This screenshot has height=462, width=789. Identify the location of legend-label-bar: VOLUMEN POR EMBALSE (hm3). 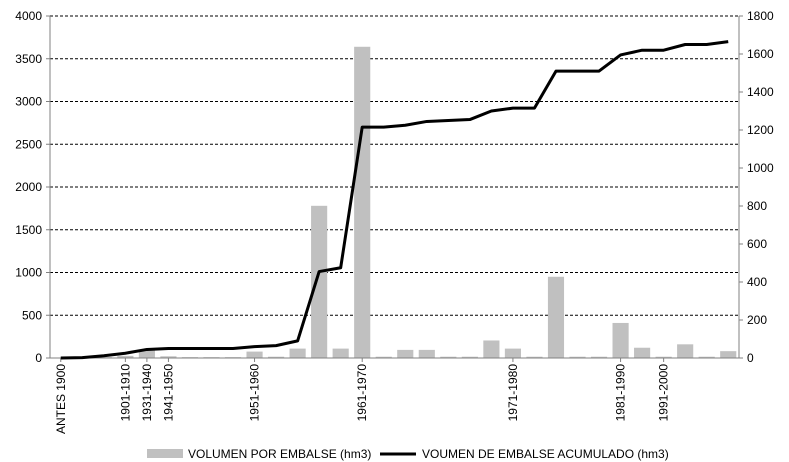
(279, 454).